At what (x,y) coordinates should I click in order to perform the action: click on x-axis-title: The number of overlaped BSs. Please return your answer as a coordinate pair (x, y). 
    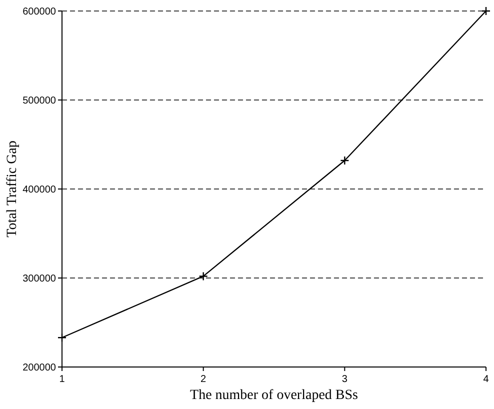
    Looking at the image, I should click on (274, 395).